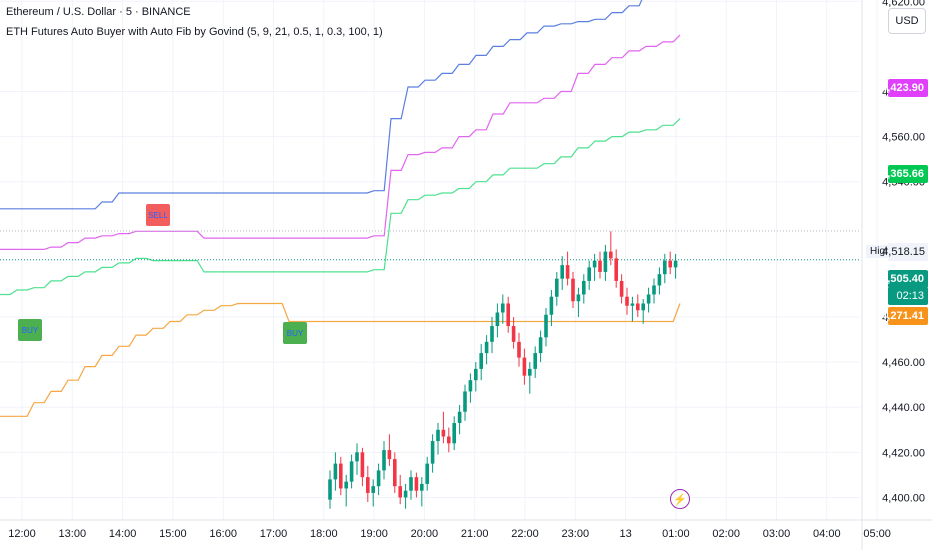 This screenshot has height=550, width=932. I want to click on x-tick-label: 01:00, so click(676, 534).